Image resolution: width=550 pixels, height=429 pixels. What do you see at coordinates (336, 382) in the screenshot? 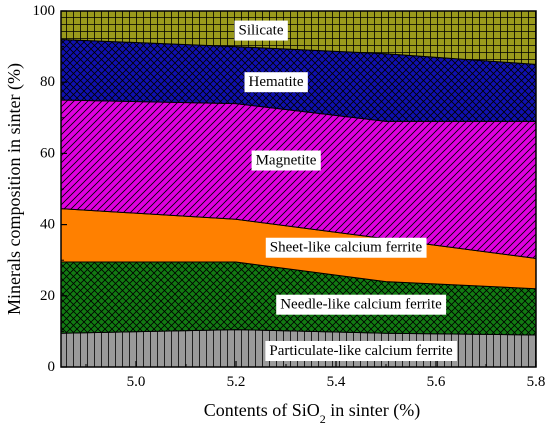
I see `x-tick-label: 5.4` at bounding box center [336, 382].